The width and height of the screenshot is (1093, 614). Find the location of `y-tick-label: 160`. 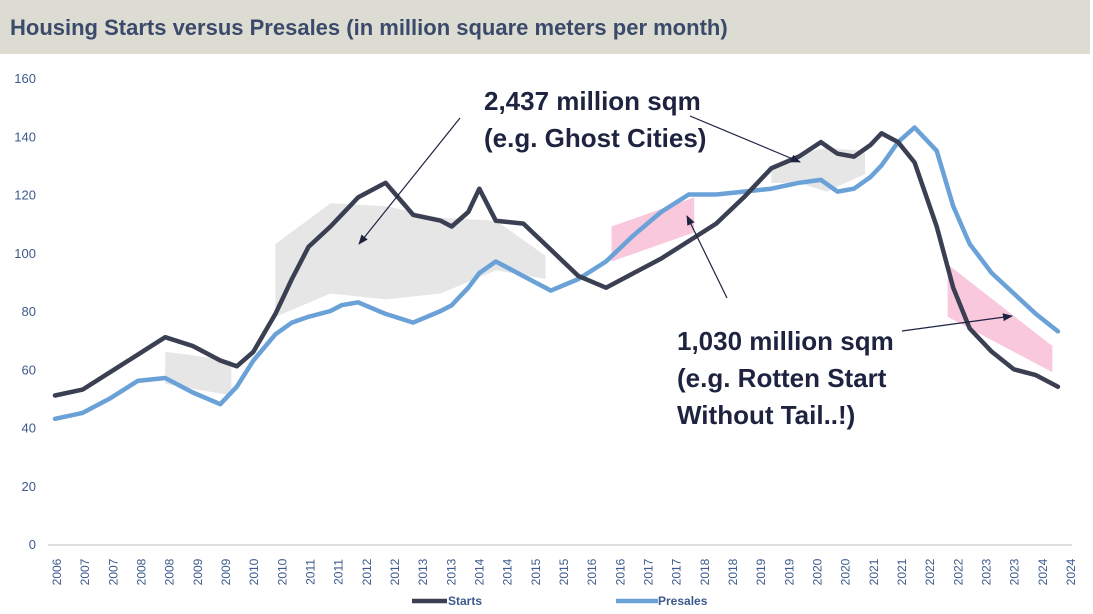

y-tick-label: 160 is located at coordinates (25, 78).